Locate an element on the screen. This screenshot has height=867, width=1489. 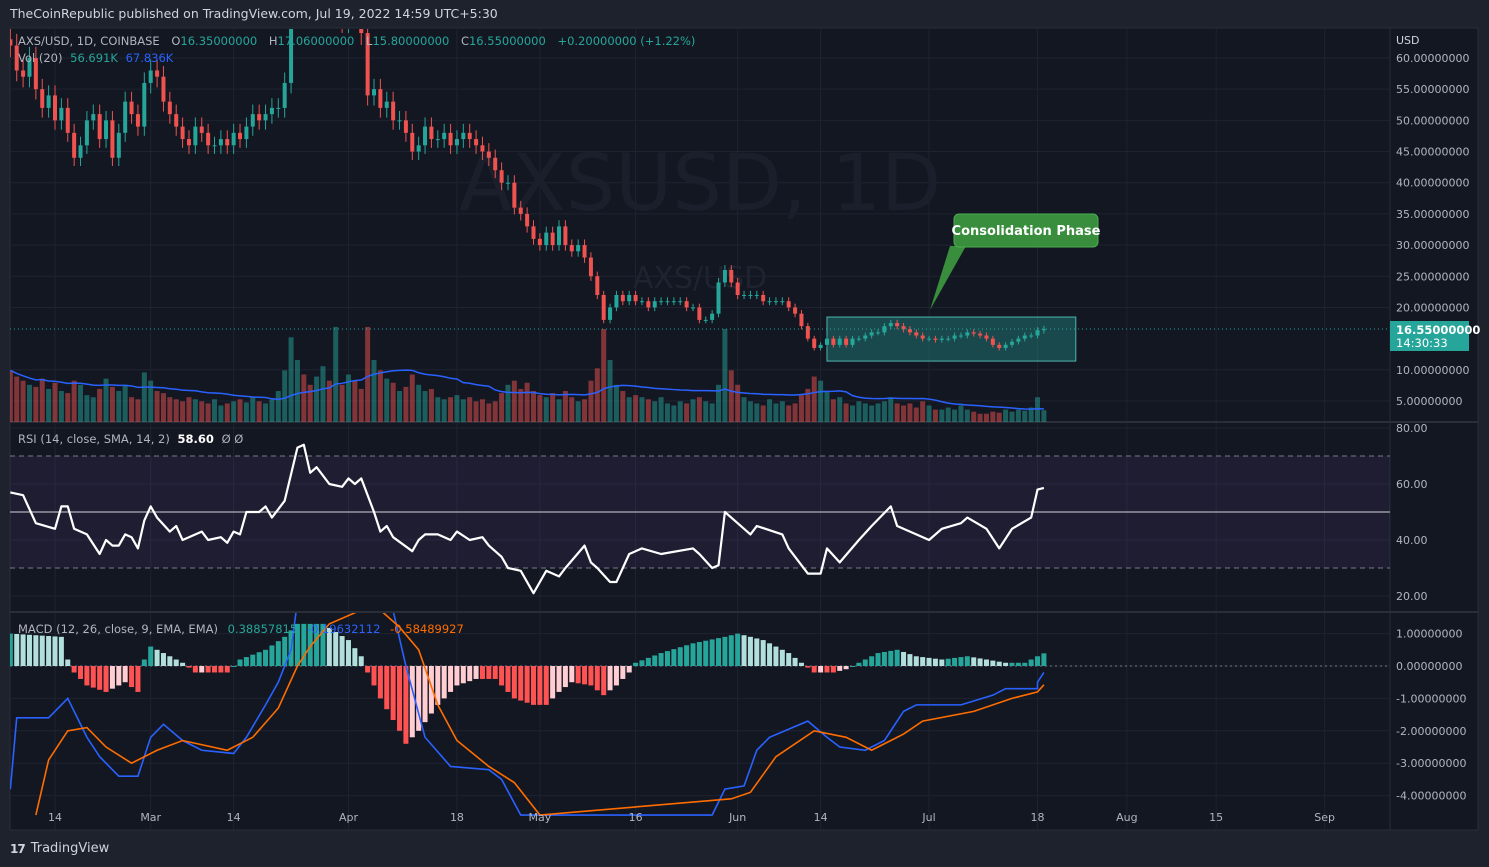
consolidation-zone is located at coordinates (951, 339).